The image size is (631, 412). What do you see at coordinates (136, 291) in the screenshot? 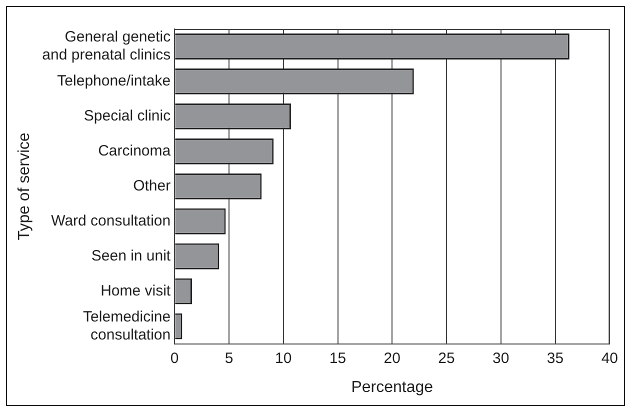
I see `y-tick-label: Home visit` at bounding box center [136, 291].